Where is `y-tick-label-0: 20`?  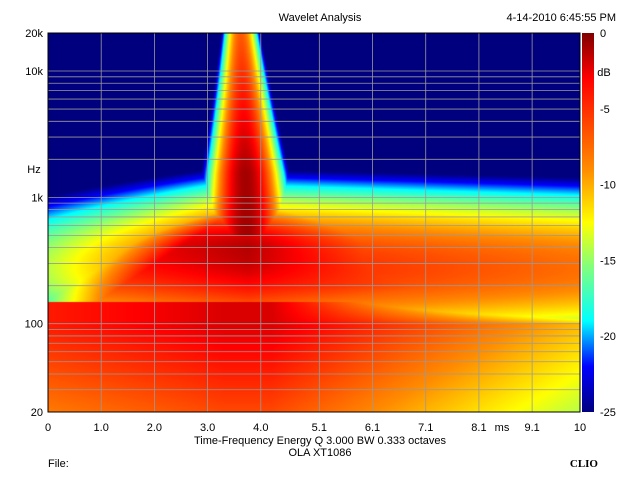 y-tick-label-0: 20 is located at coordinates (37, 413).